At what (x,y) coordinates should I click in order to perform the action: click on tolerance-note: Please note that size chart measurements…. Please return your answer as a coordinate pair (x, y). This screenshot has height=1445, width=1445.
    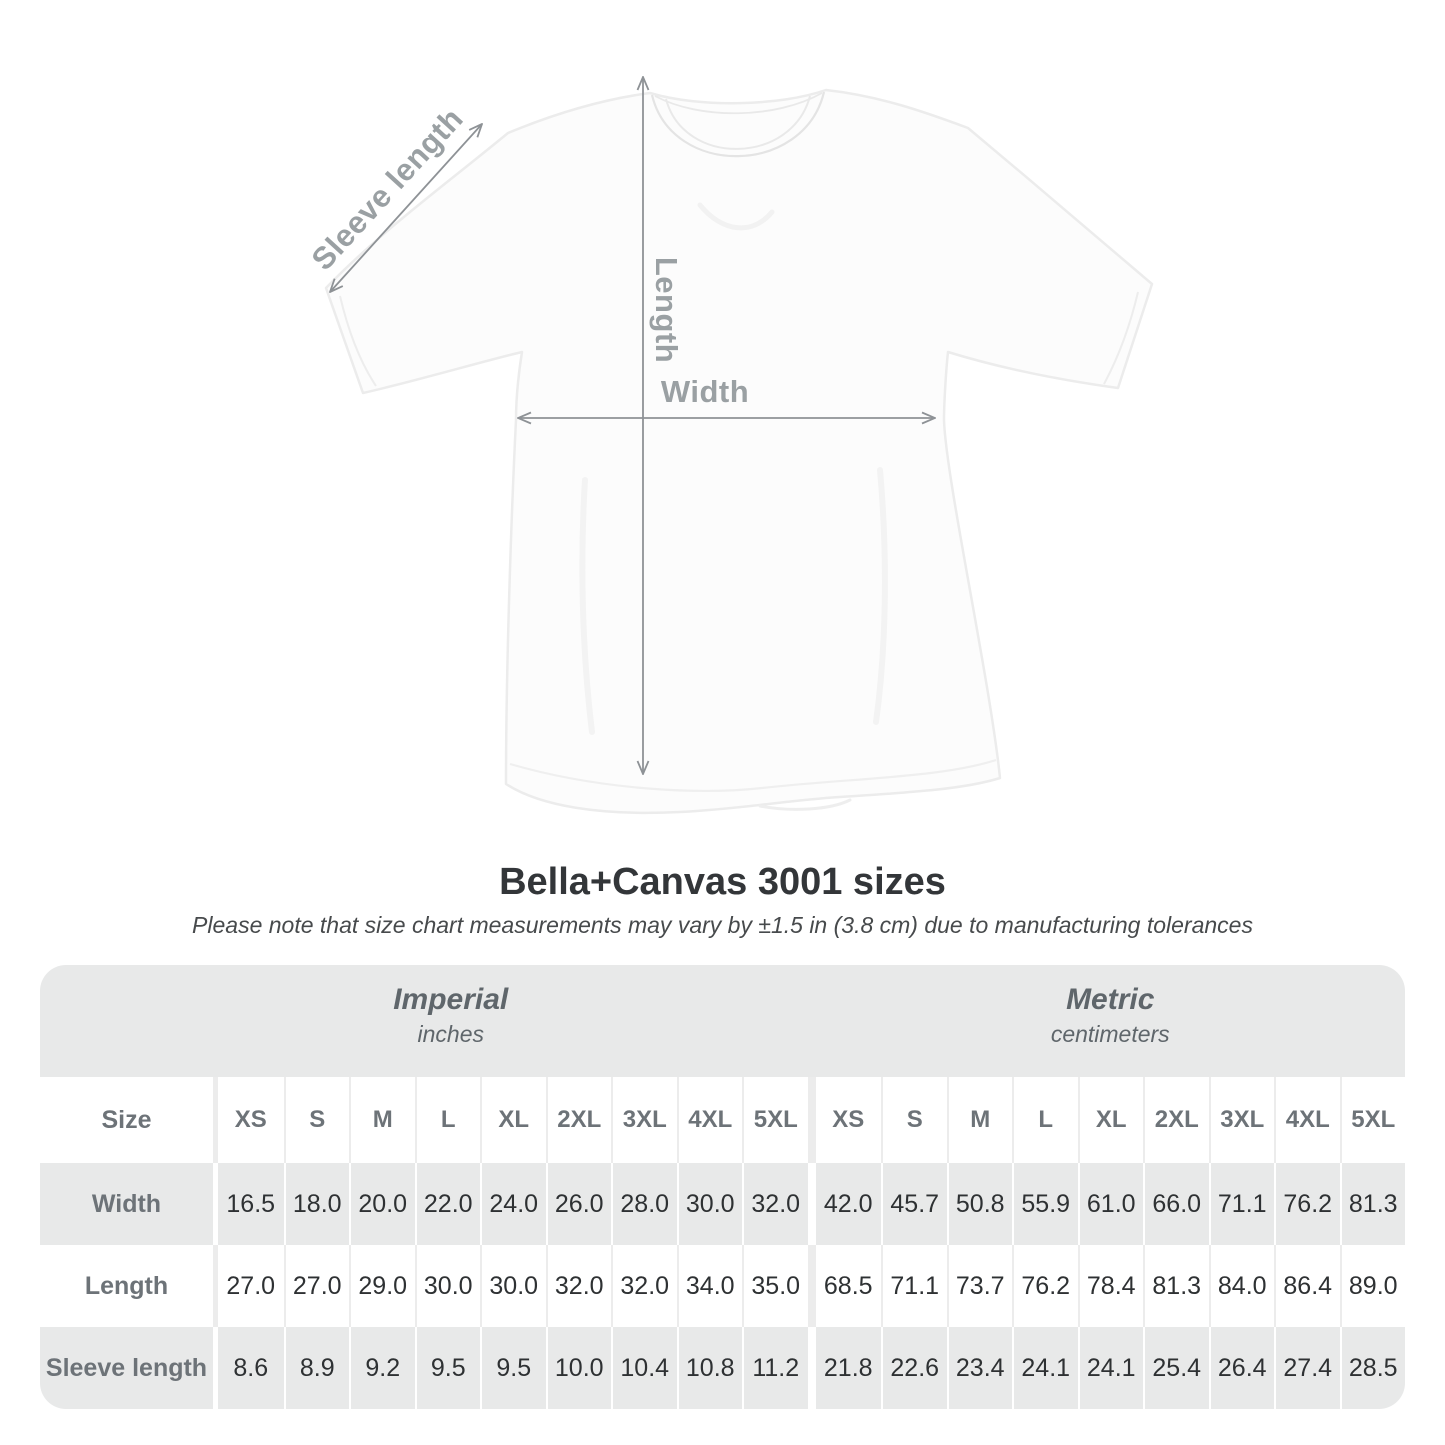
    Looking at the image, I should click on (722, 925).